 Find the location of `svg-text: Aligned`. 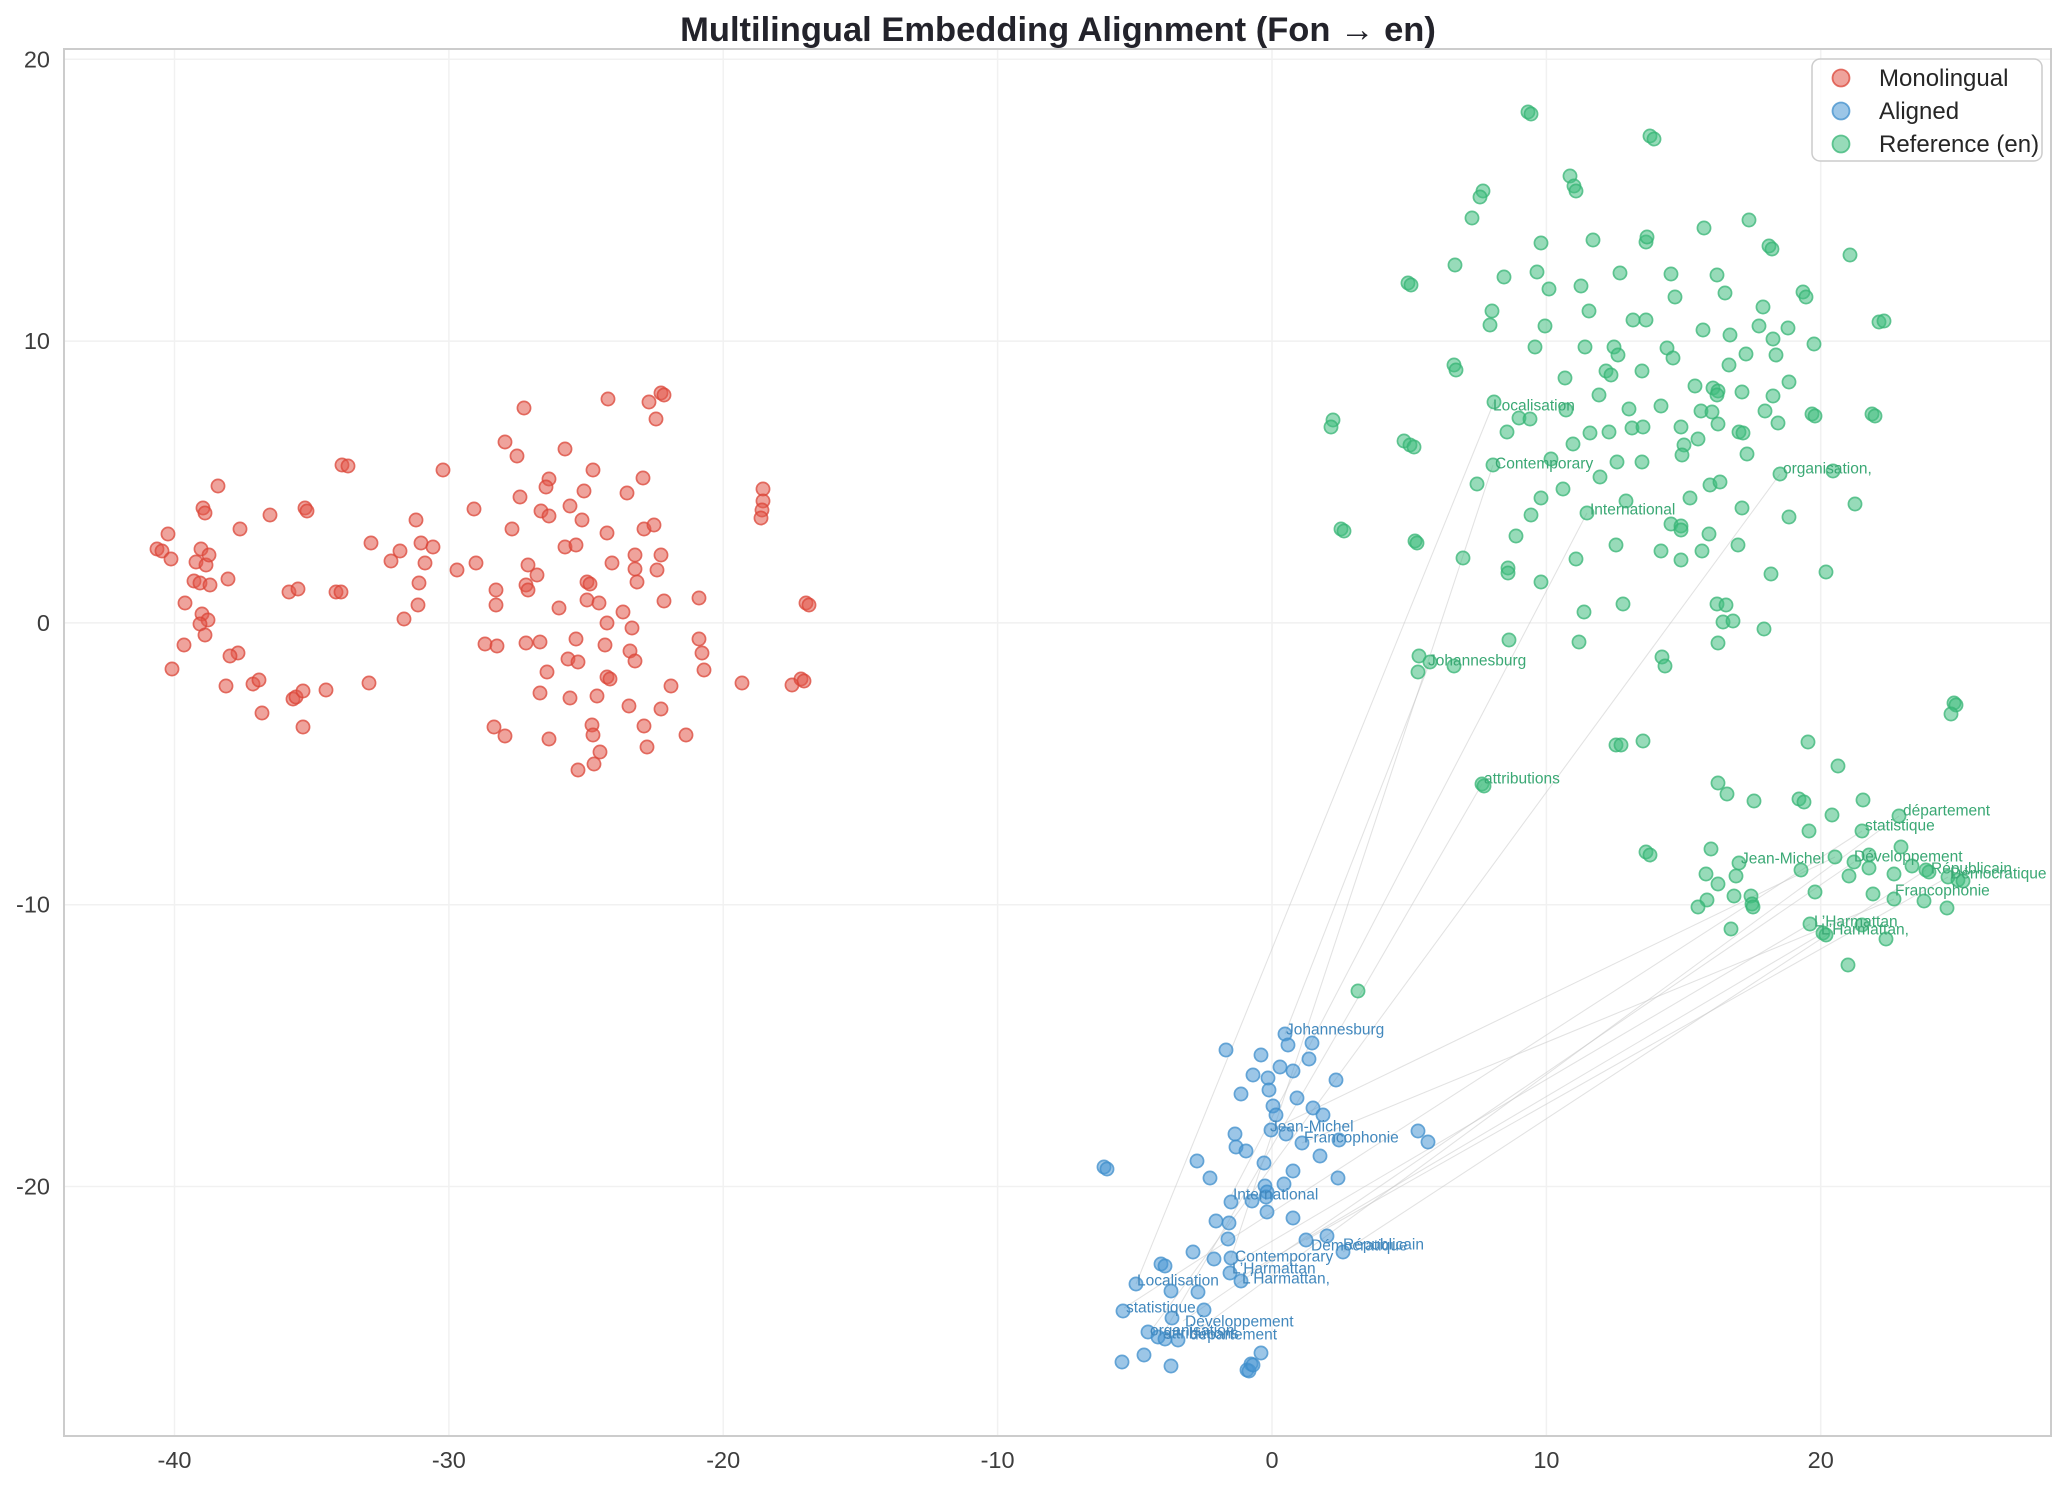

svg-text: Aligned is located at coordinates (1919, 111).